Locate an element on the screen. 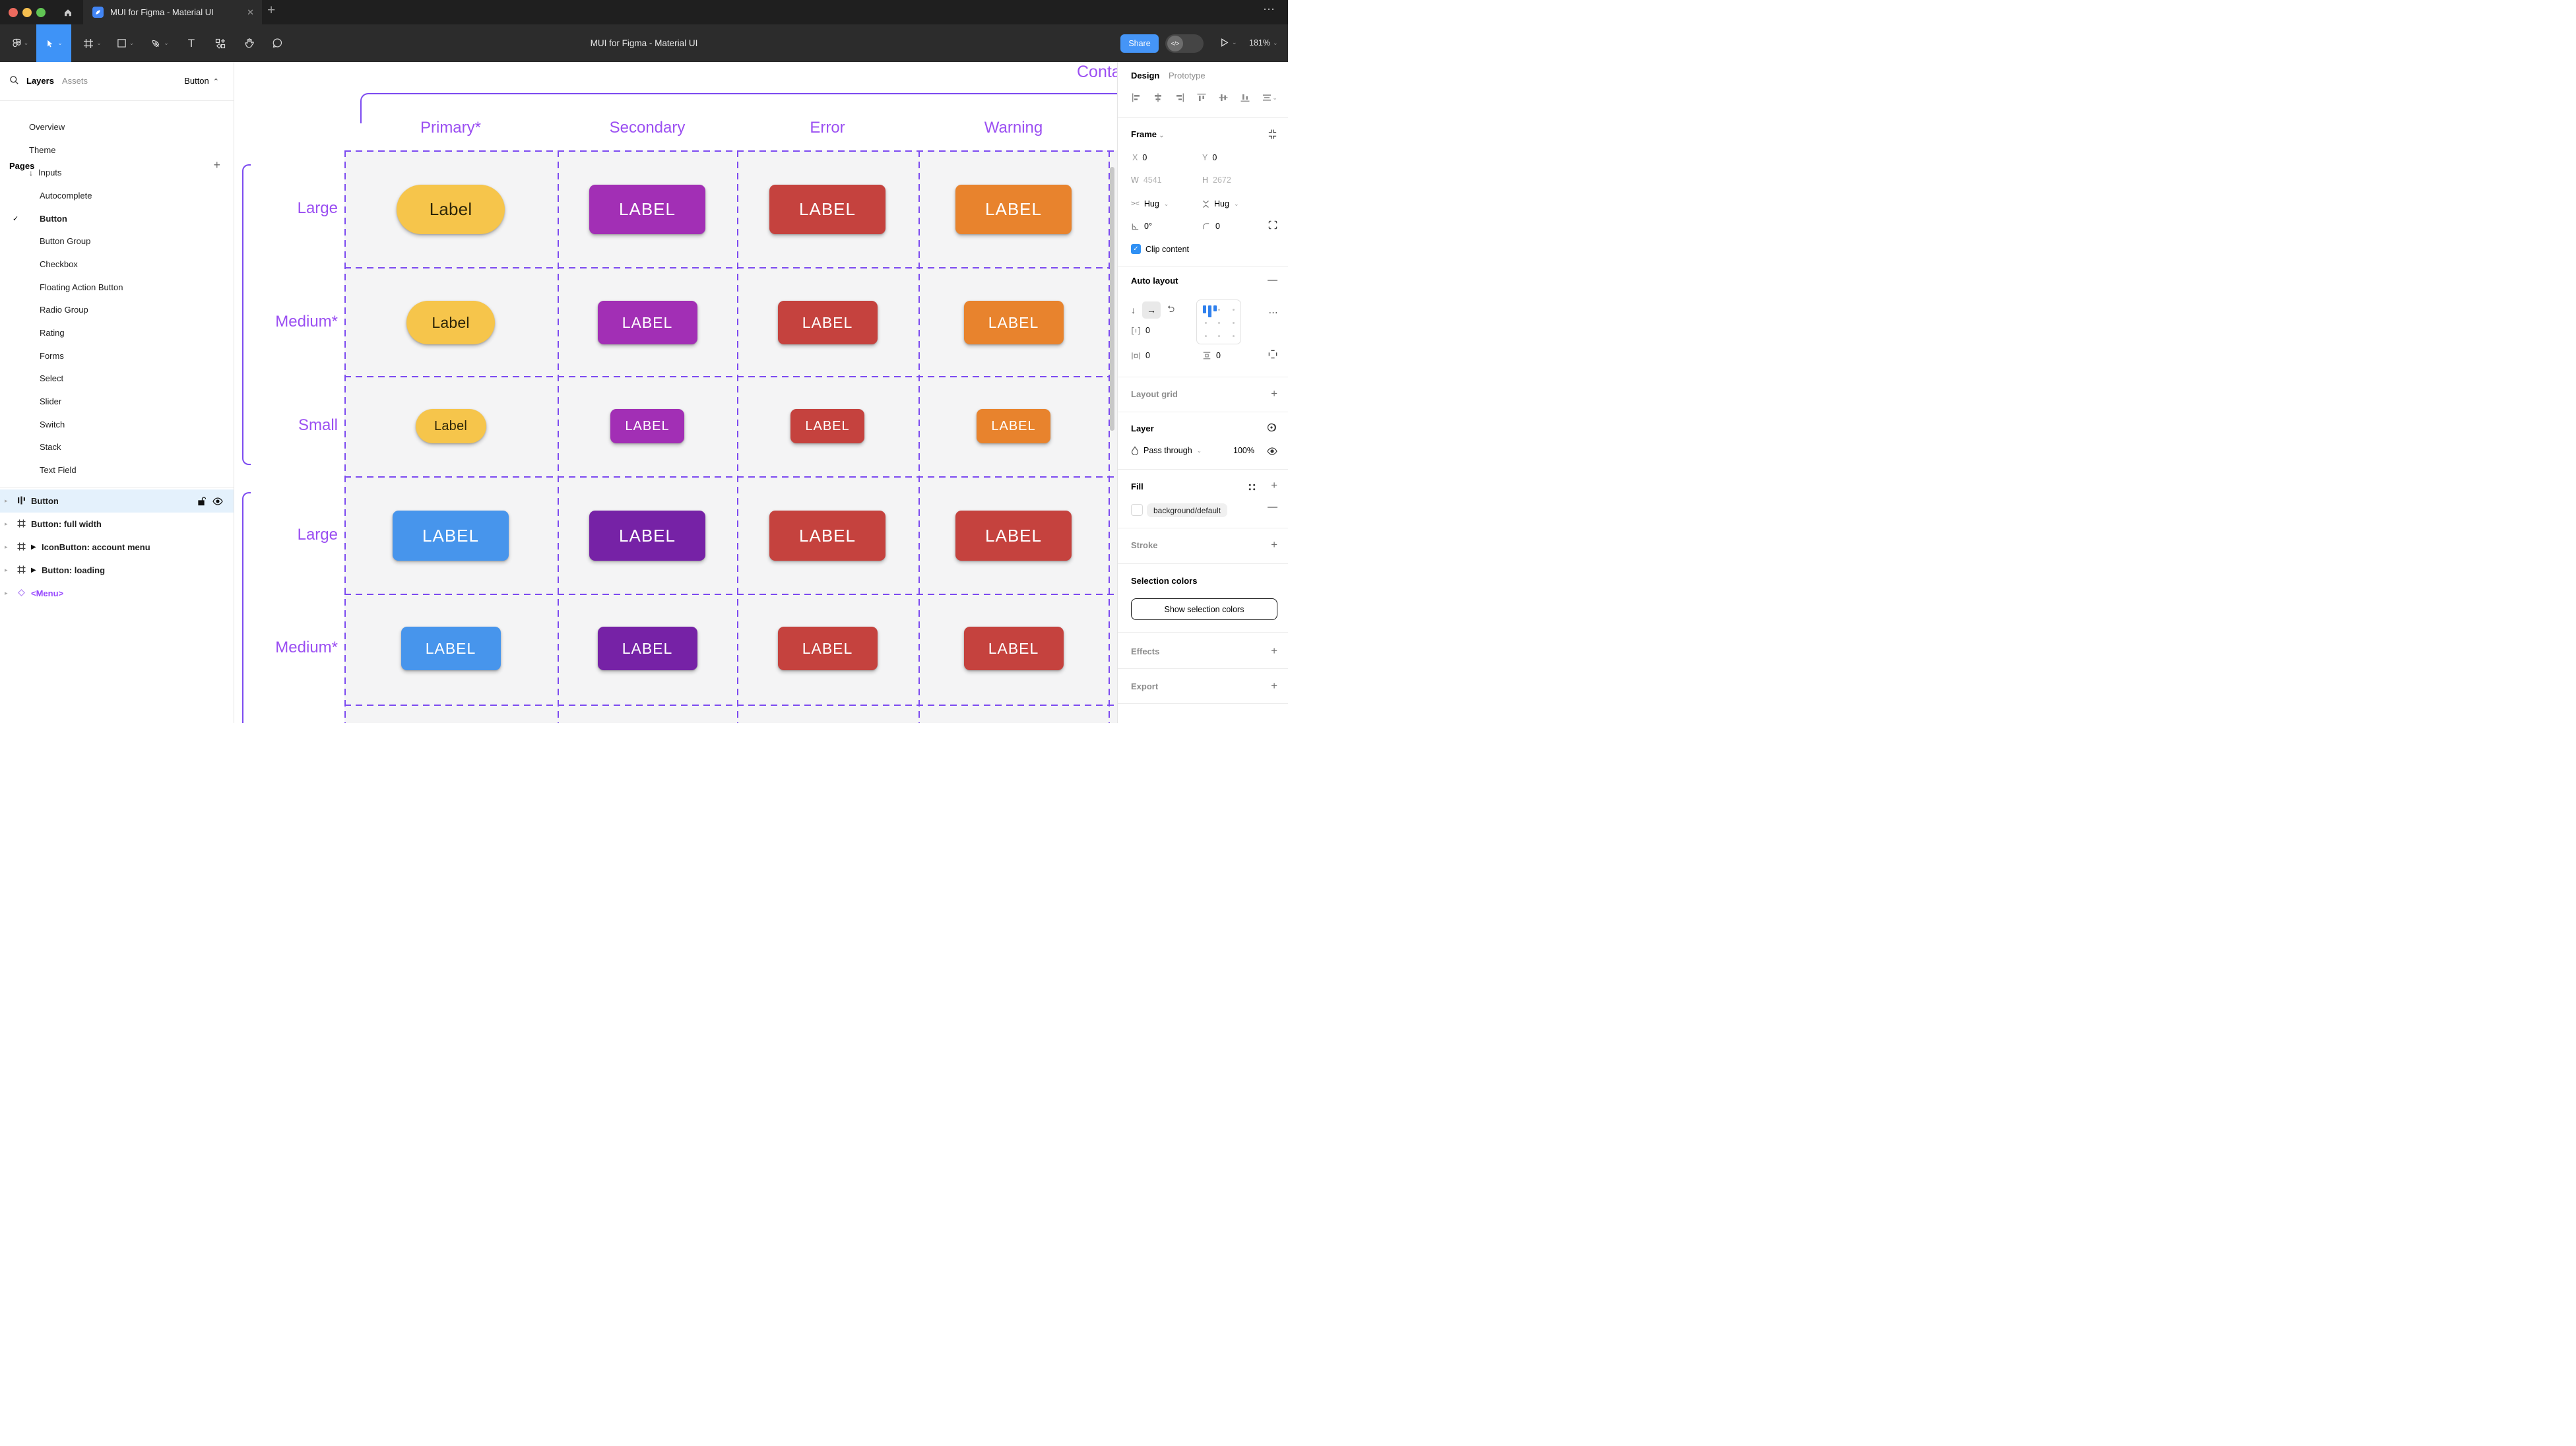  window-zoom-button is located at coordinates (41, 12).